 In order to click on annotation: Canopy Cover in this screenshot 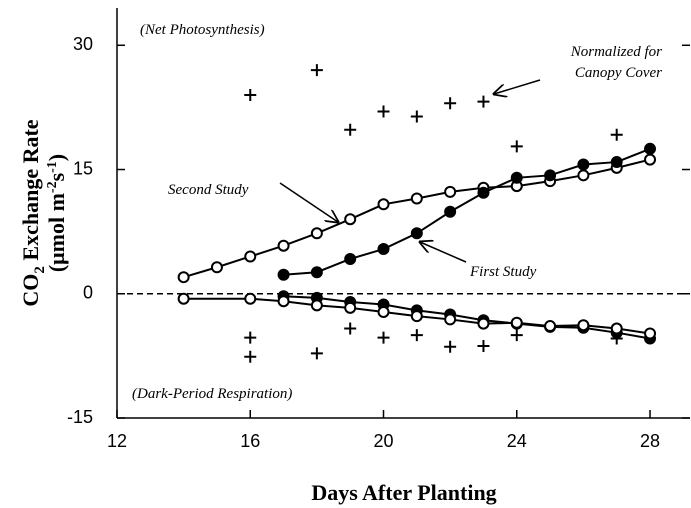, I will do `click(618, 73)`.